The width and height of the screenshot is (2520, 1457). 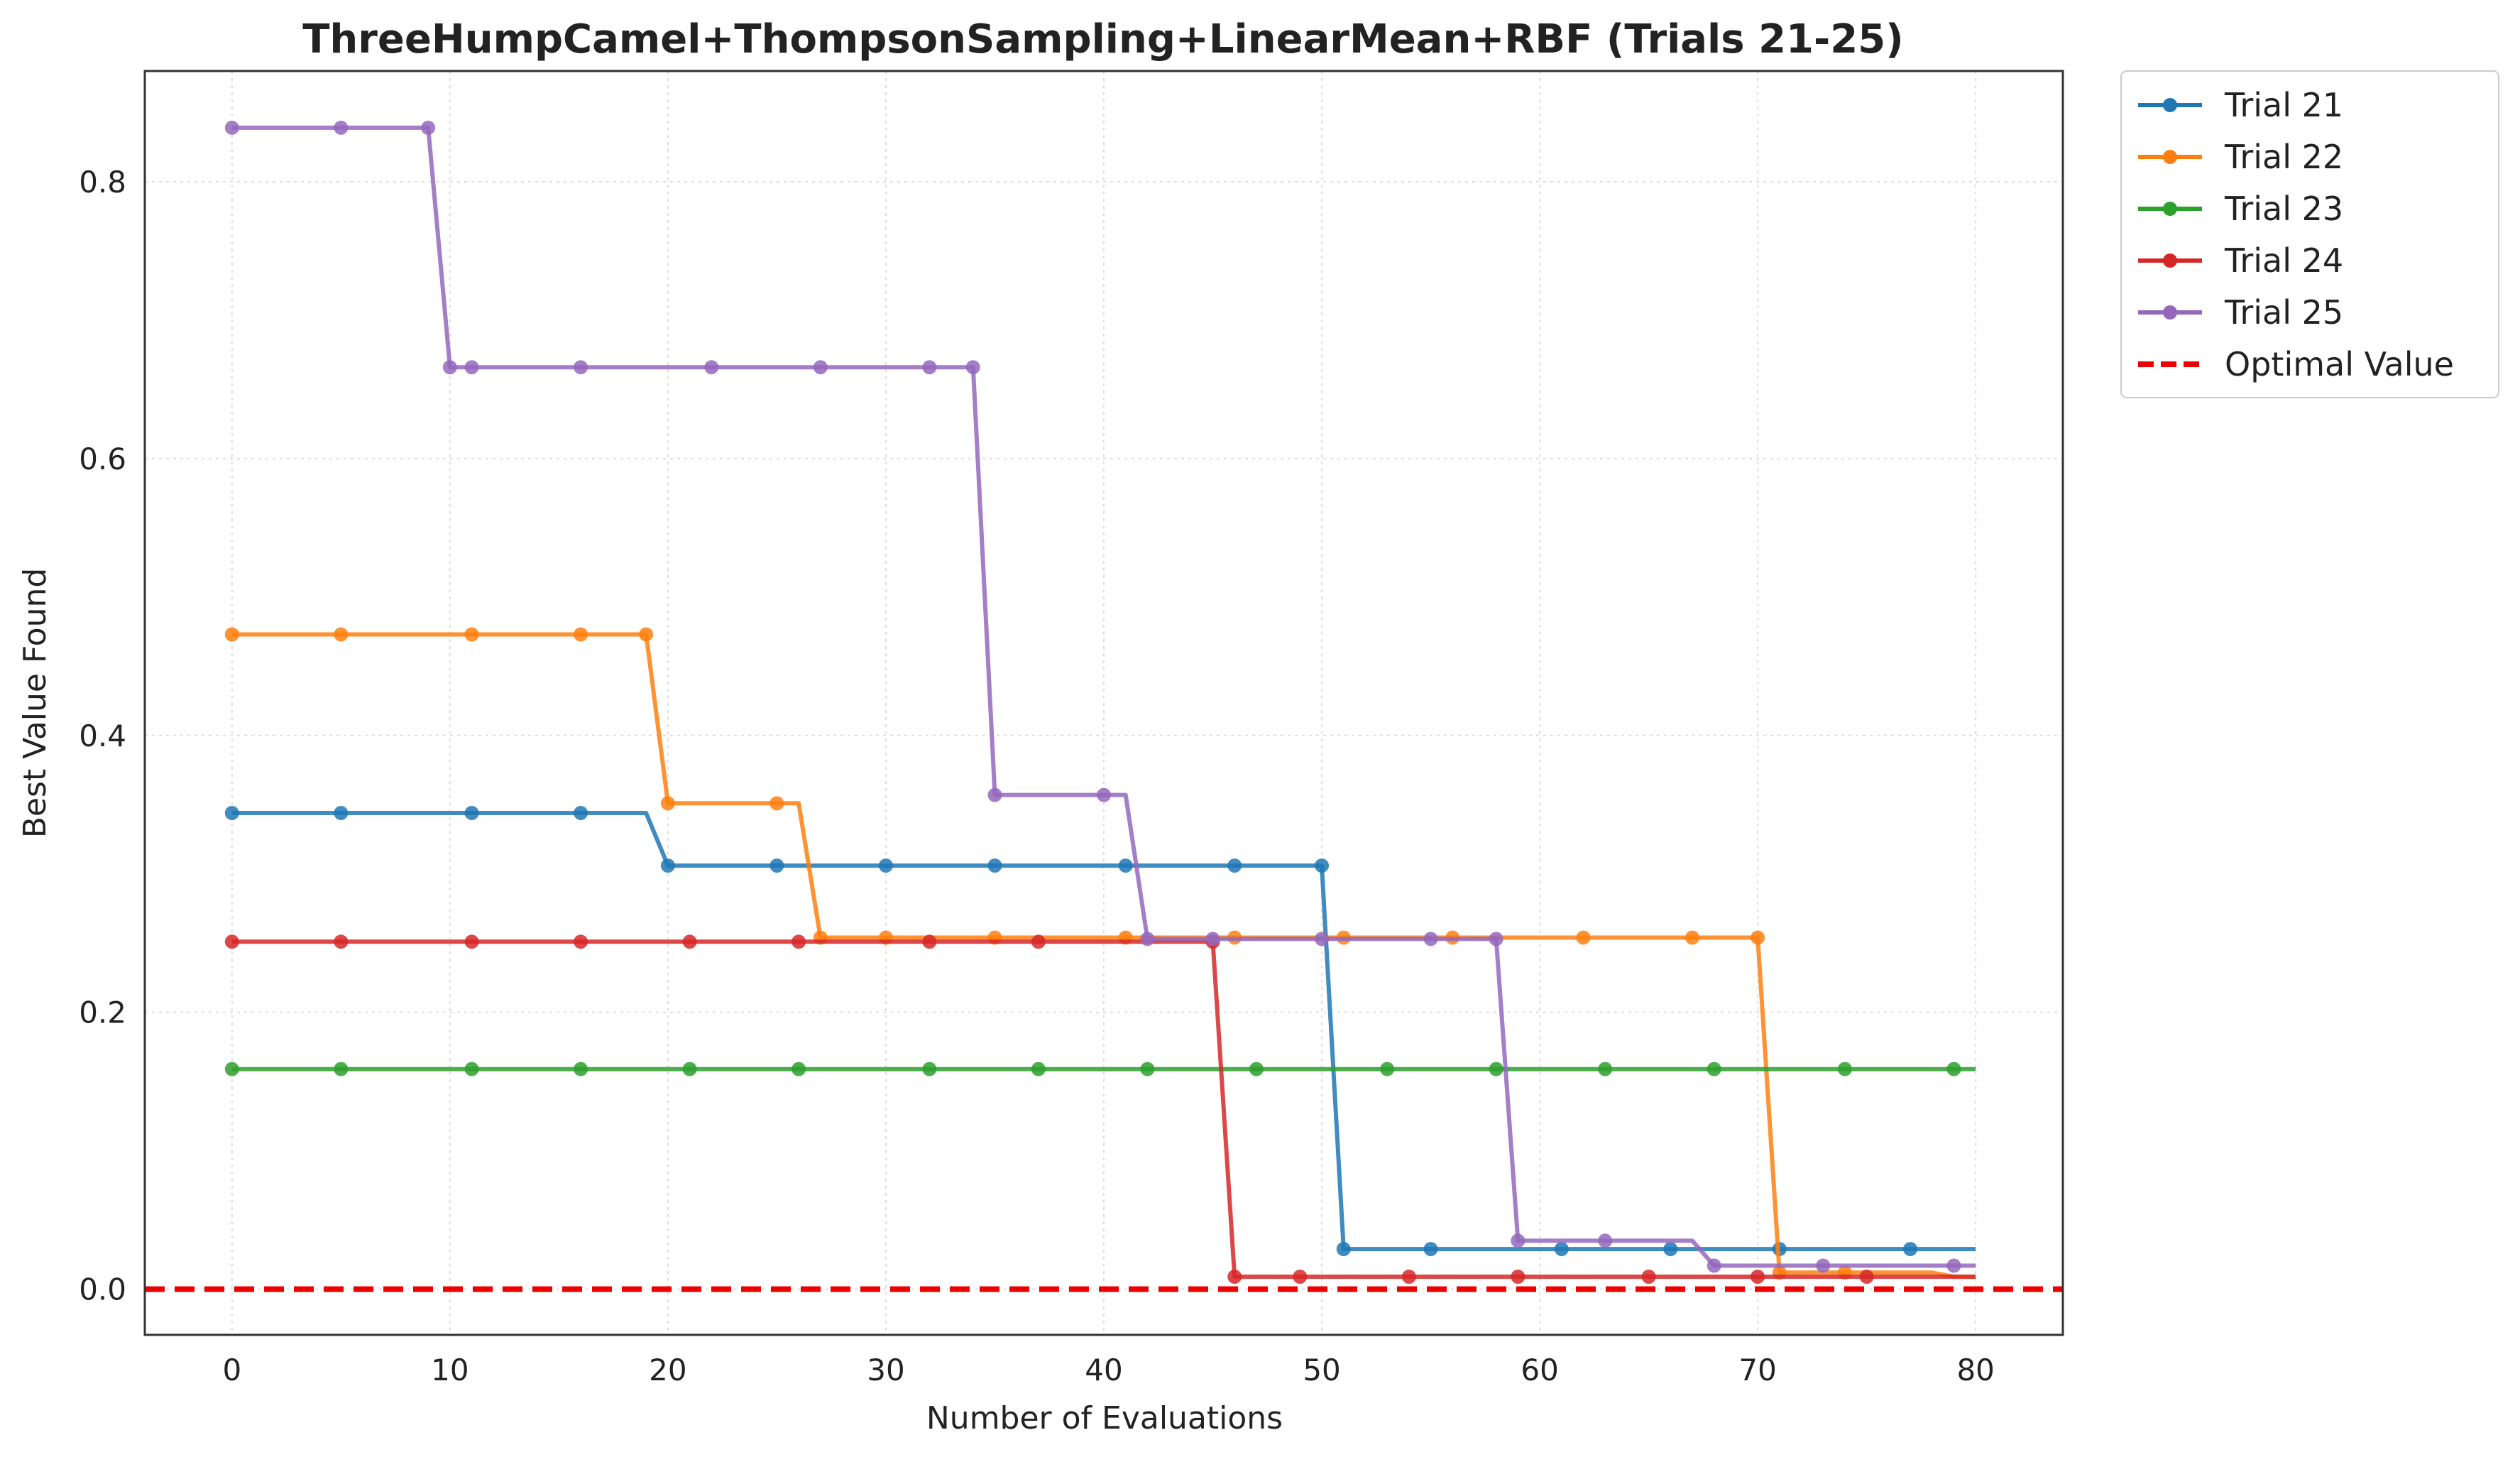 What do you see at coordinates (103, 1012) in the screenshot?
I see `y-tick-label: 0.2` at bounding box center [103, 1012].